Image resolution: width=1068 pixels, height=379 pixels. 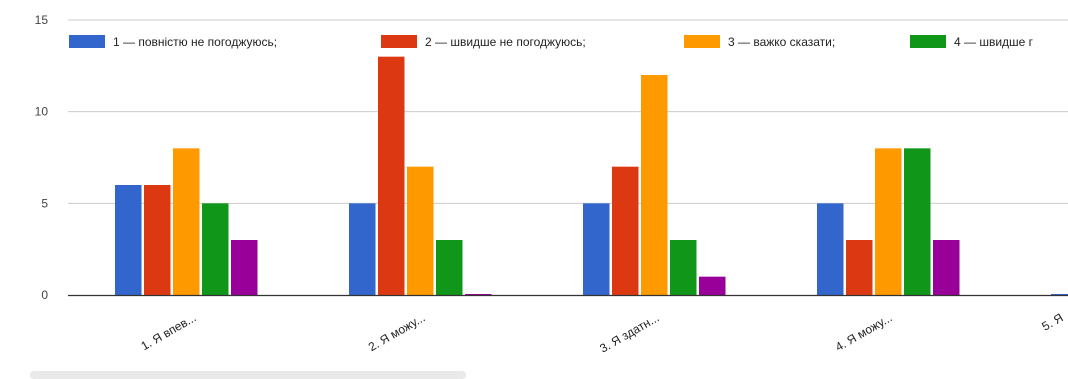 What do you see at coordinates (994, 42) in the screenshot?
I see `legend-item-label: 4 — швидше г` at bounding box center [994, 42].